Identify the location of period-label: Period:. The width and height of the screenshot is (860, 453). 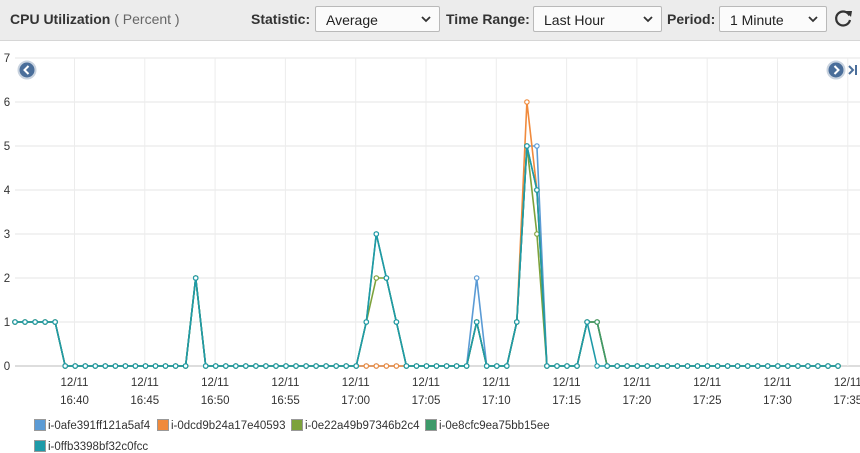
(691, 19).